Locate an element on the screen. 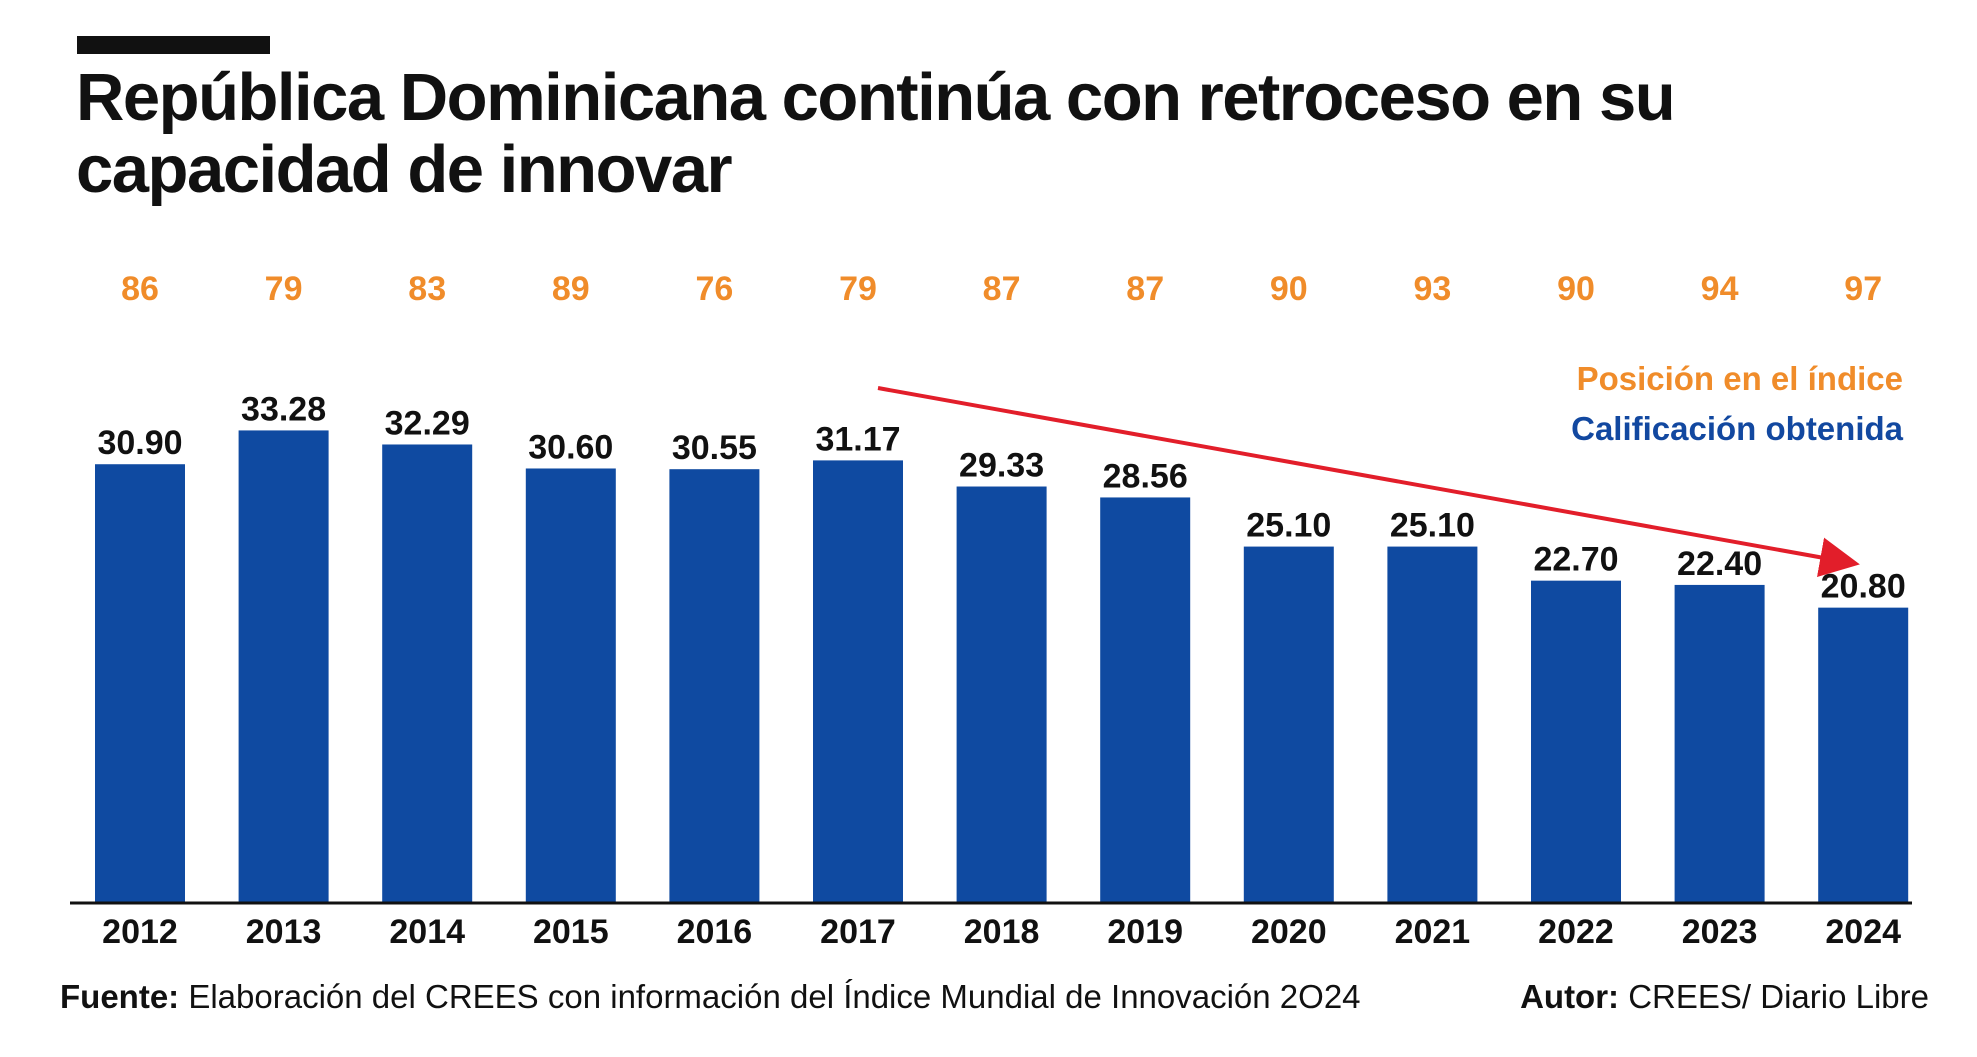  bar-2024 is located at coordinates (1863, 755).